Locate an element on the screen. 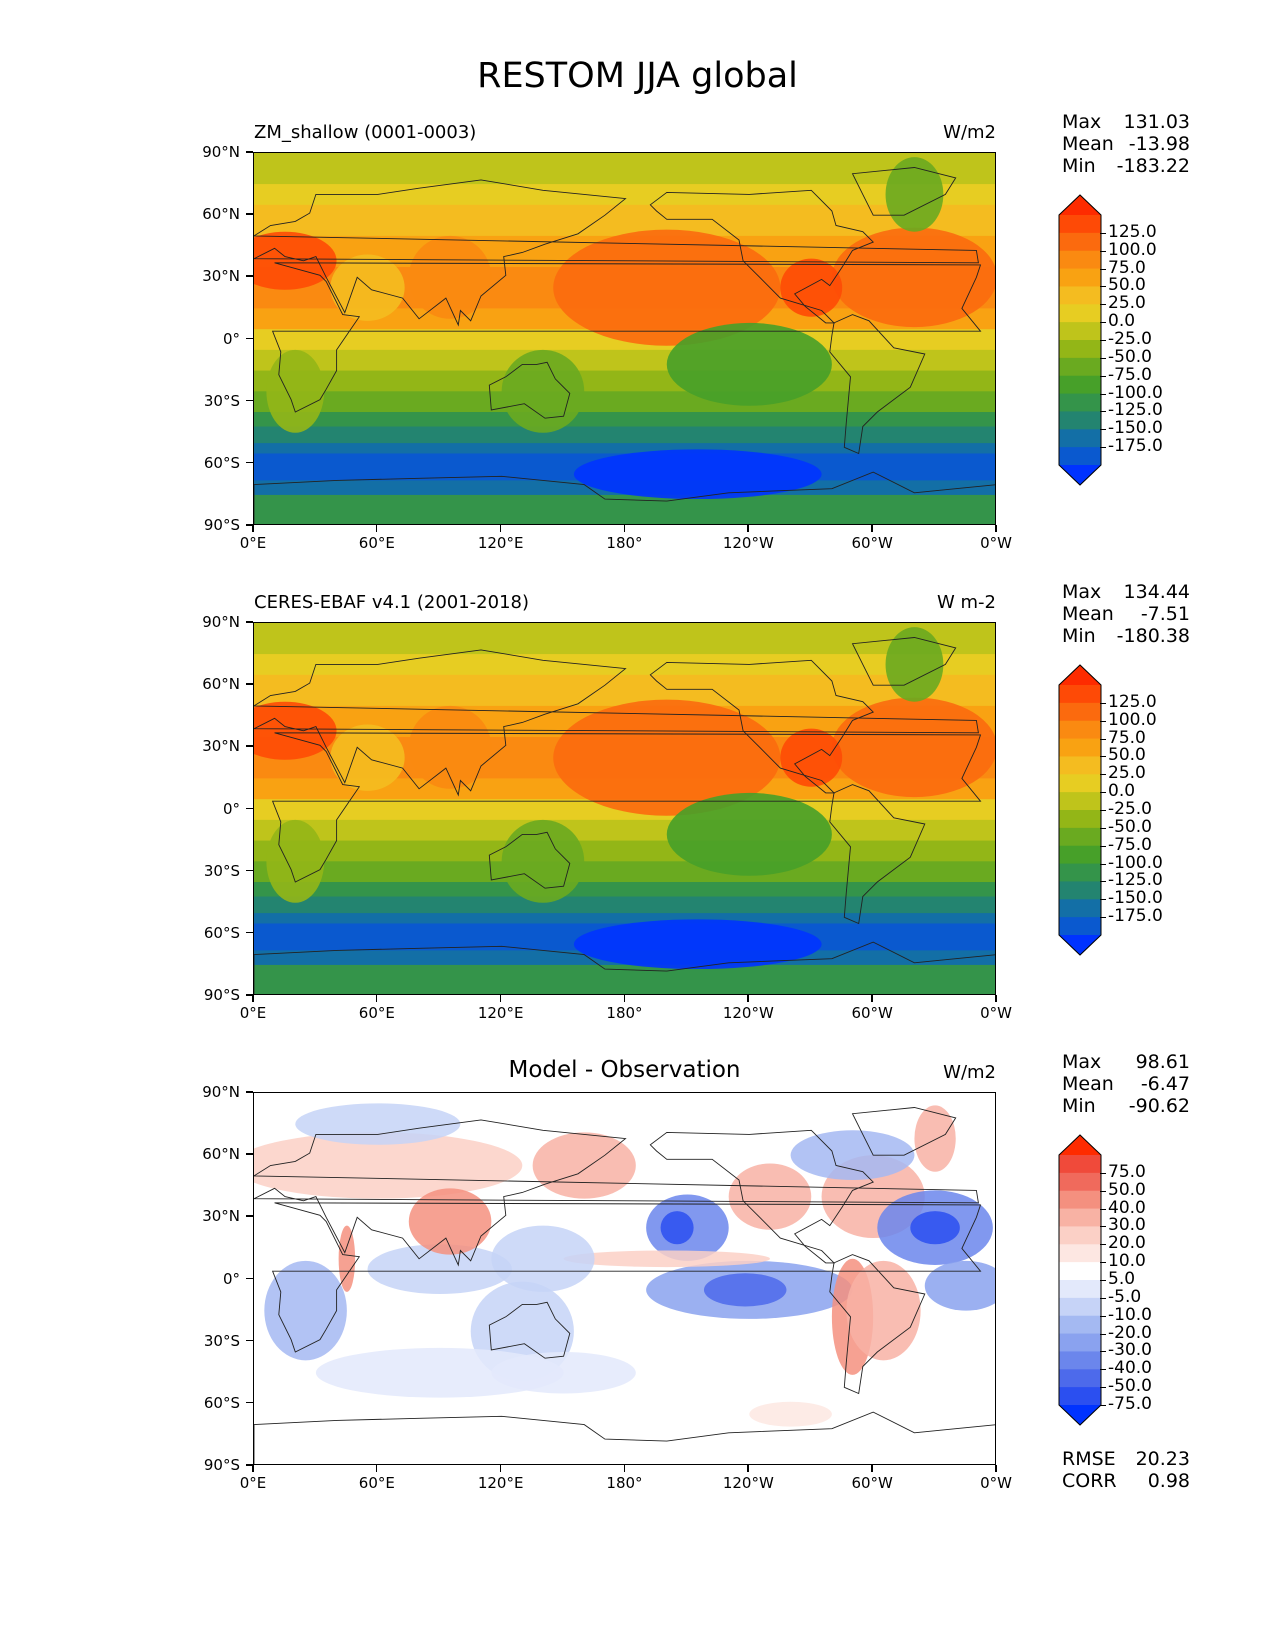  stat-max-value: 134.44 is located at coordinates (1156, 592).